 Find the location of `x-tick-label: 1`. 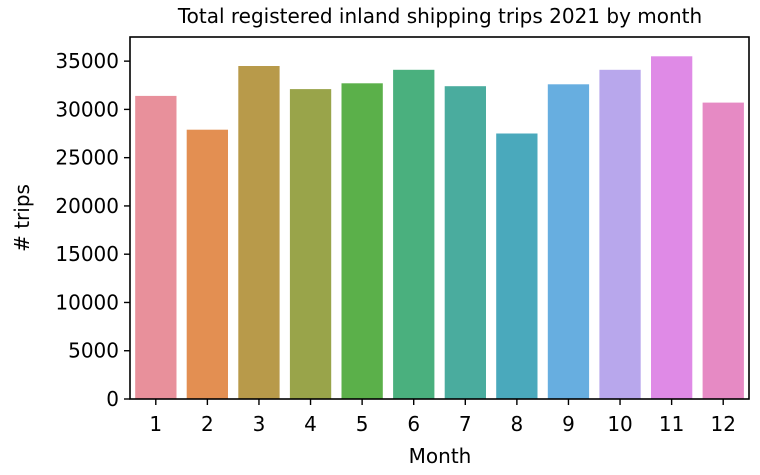

x-tick-label: 1 is located at coordinates (155, 424).